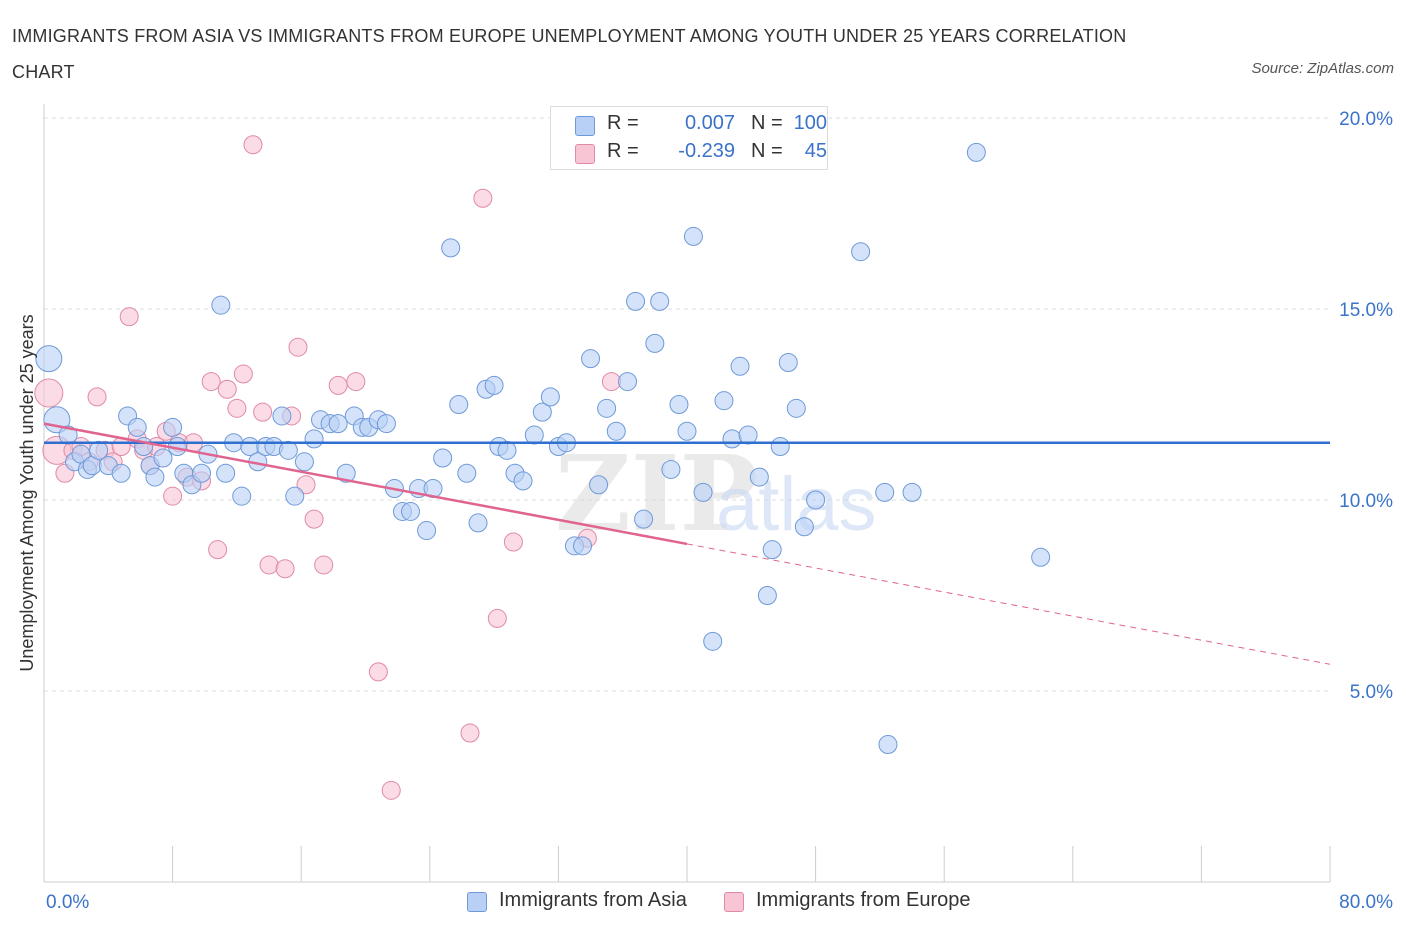  I want to click on y-tick-label-1: 10.0%, so click(1366, 501).